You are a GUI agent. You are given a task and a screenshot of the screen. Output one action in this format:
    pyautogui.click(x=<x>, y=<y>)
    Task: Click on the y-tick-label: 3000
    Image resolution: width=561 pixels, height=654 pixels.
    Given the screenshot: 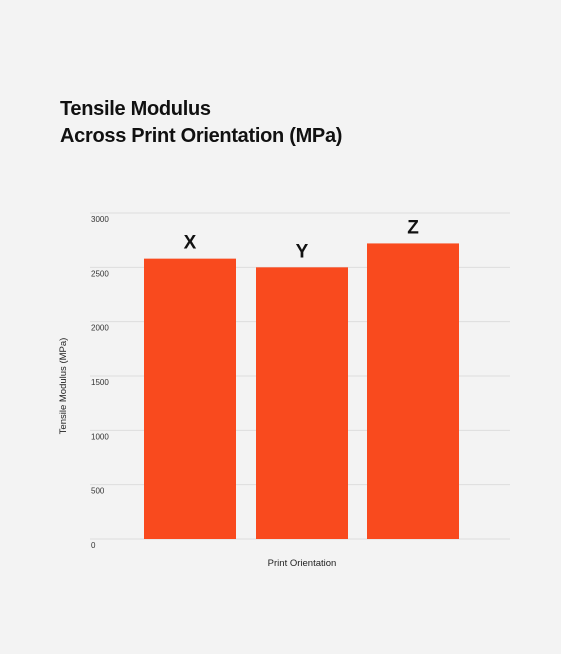 What is the action you would take?
    pyautogui.click(x=100, y=219)
    